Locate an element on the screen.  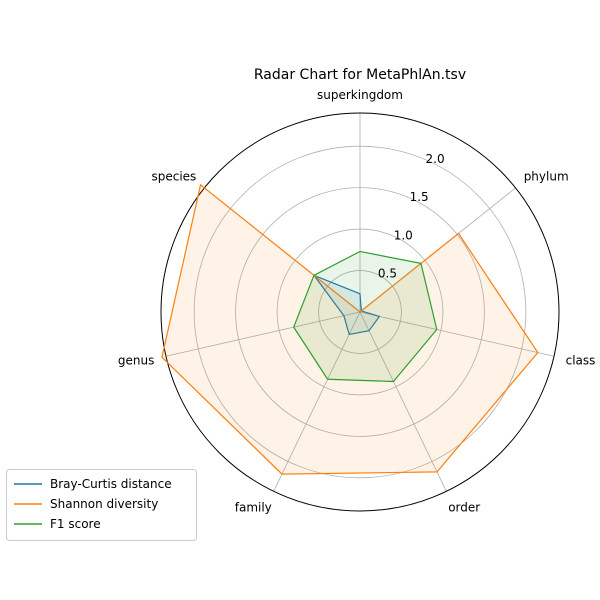
radial-tick-label: 2.0 is located at coordinates (435, 159).